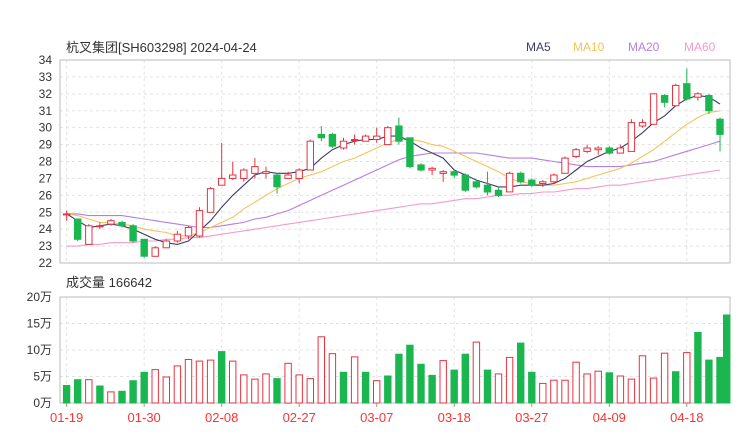 The image size is (740, 440). What do you see at coordinates (644, 47) in the screenshot?
I see `legend-ma20: MA20` at bounding box center [644, 47].